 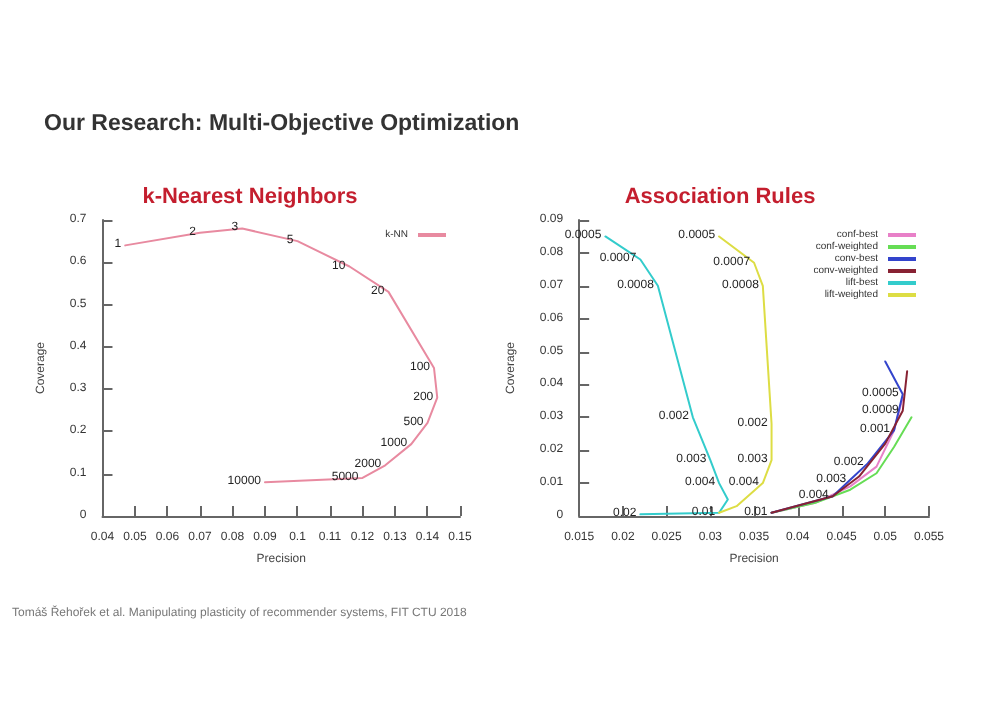 I want to click on chart-title: k-Nearest Neighbors, so click(x=250, y=197).